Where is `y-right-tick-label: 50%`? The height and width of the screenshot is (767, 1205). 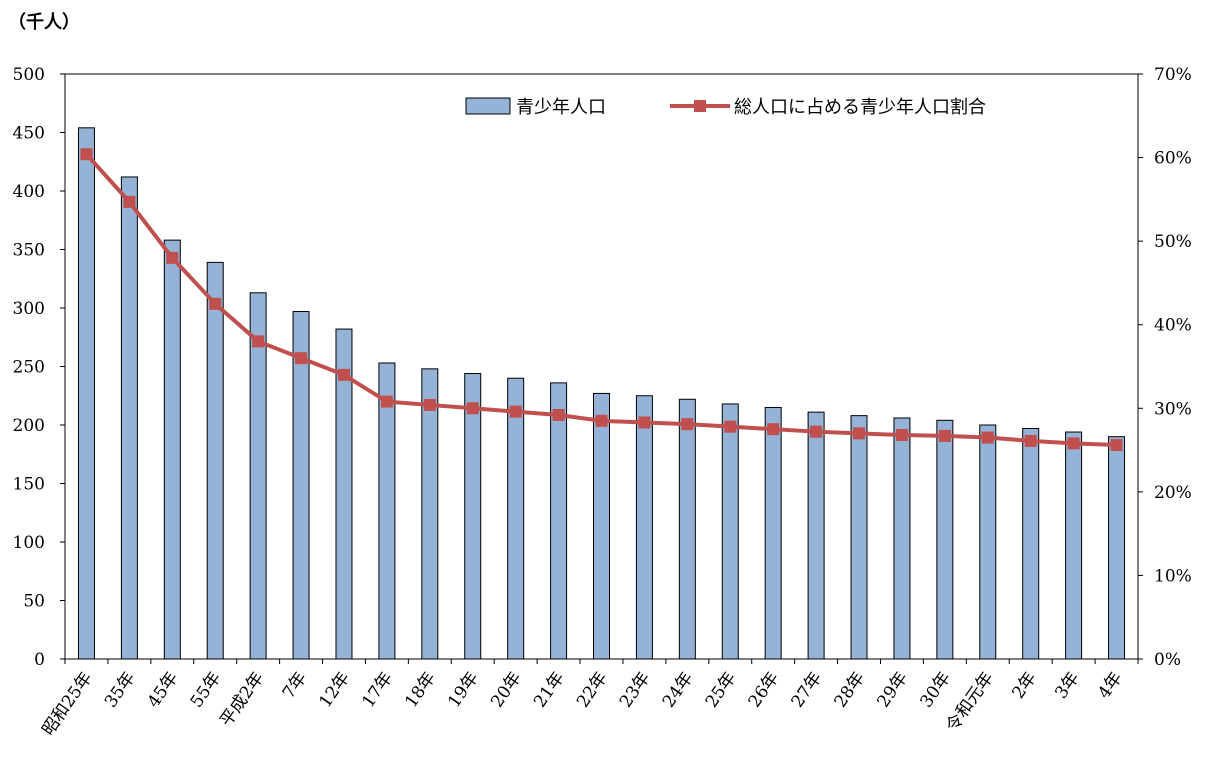 y-right-tick-label: 50% is located at coordinates (1173, 242).